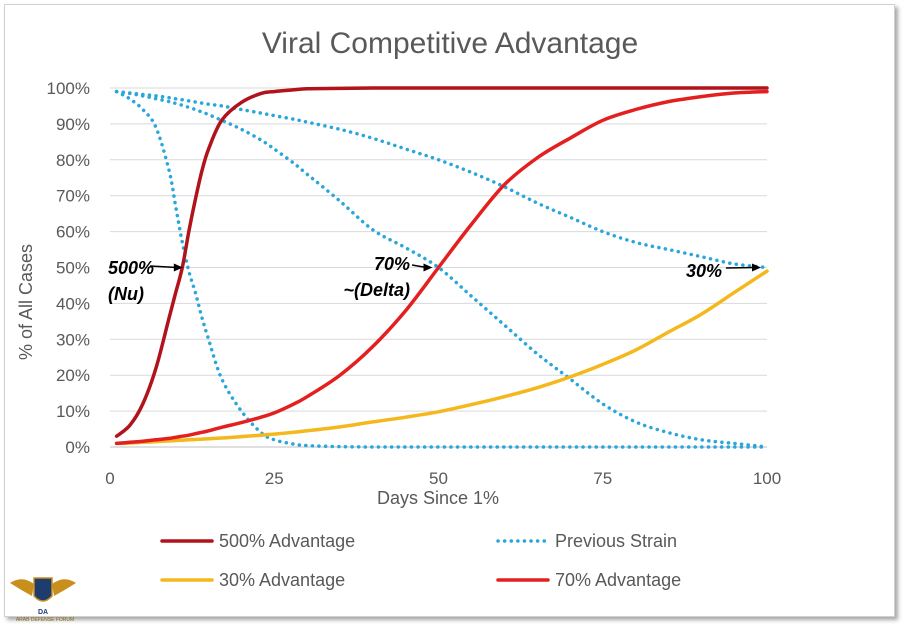 This screenshot has height=629, width=909. Describe the element at coordinates (616, 541) in the screenshot. I see `legend-label: Previous Strain` at that location.